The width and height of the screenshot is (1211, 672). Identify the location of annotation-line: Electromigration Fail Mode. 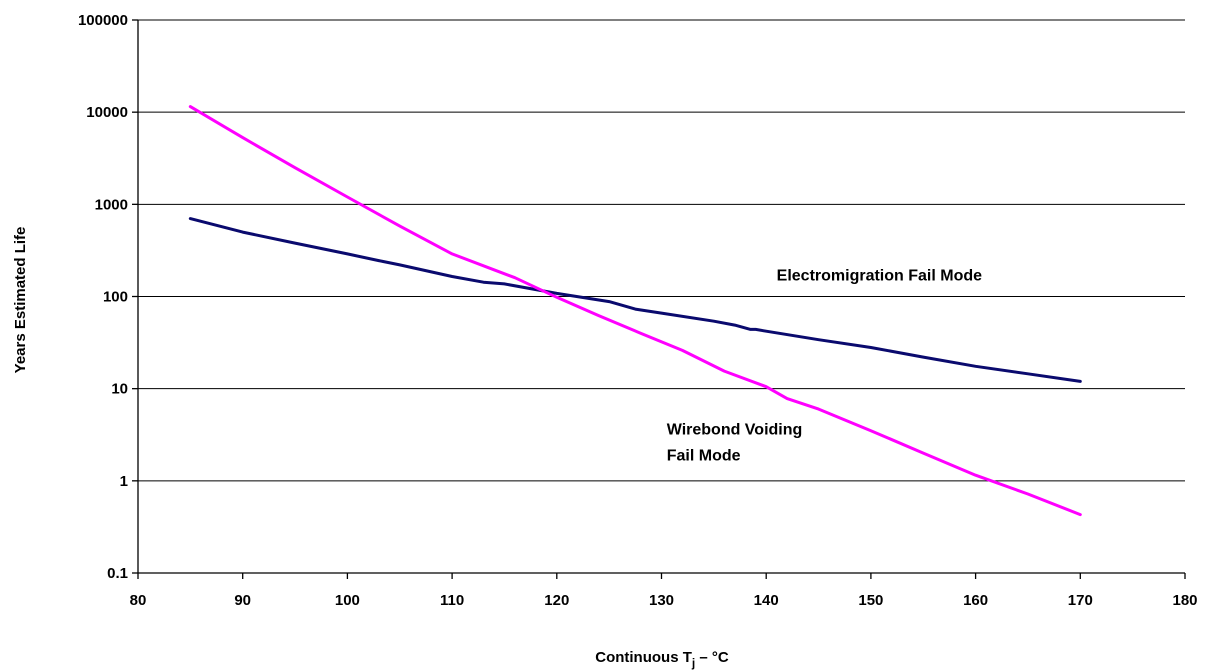
(879, 275).